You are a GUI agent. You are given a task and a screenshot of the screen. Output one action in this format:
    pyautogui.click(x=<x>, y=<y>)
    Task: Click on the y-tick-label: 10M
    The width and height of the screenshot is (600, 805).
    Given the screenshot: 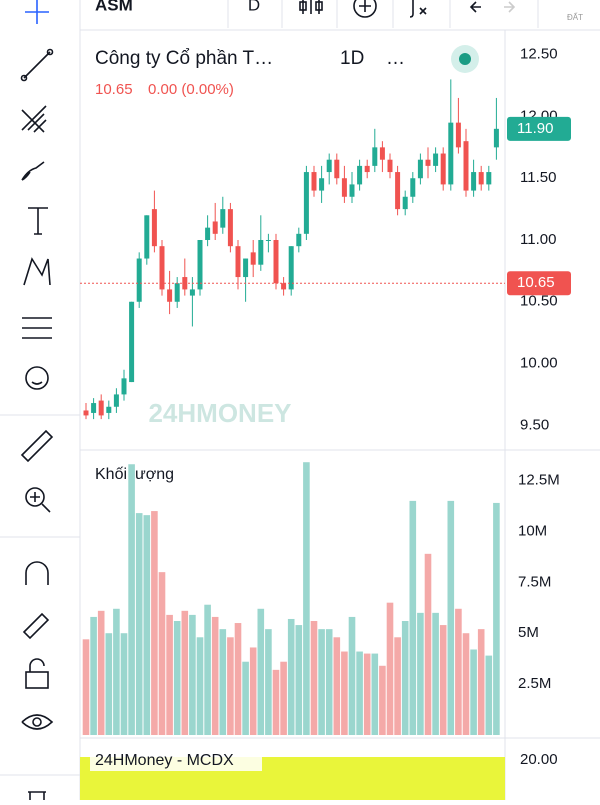 What is the action you would take?
    pyautogui.click(x=532, y=530)
    